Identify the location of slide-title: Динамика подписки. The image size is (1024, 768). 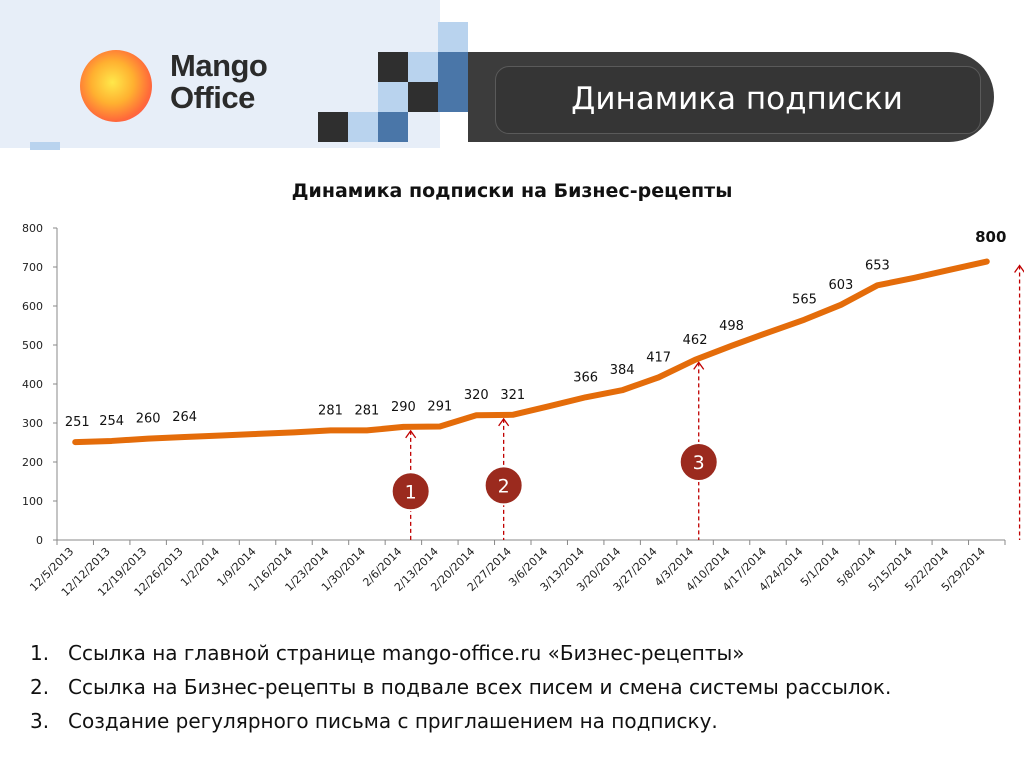
(737, 99).